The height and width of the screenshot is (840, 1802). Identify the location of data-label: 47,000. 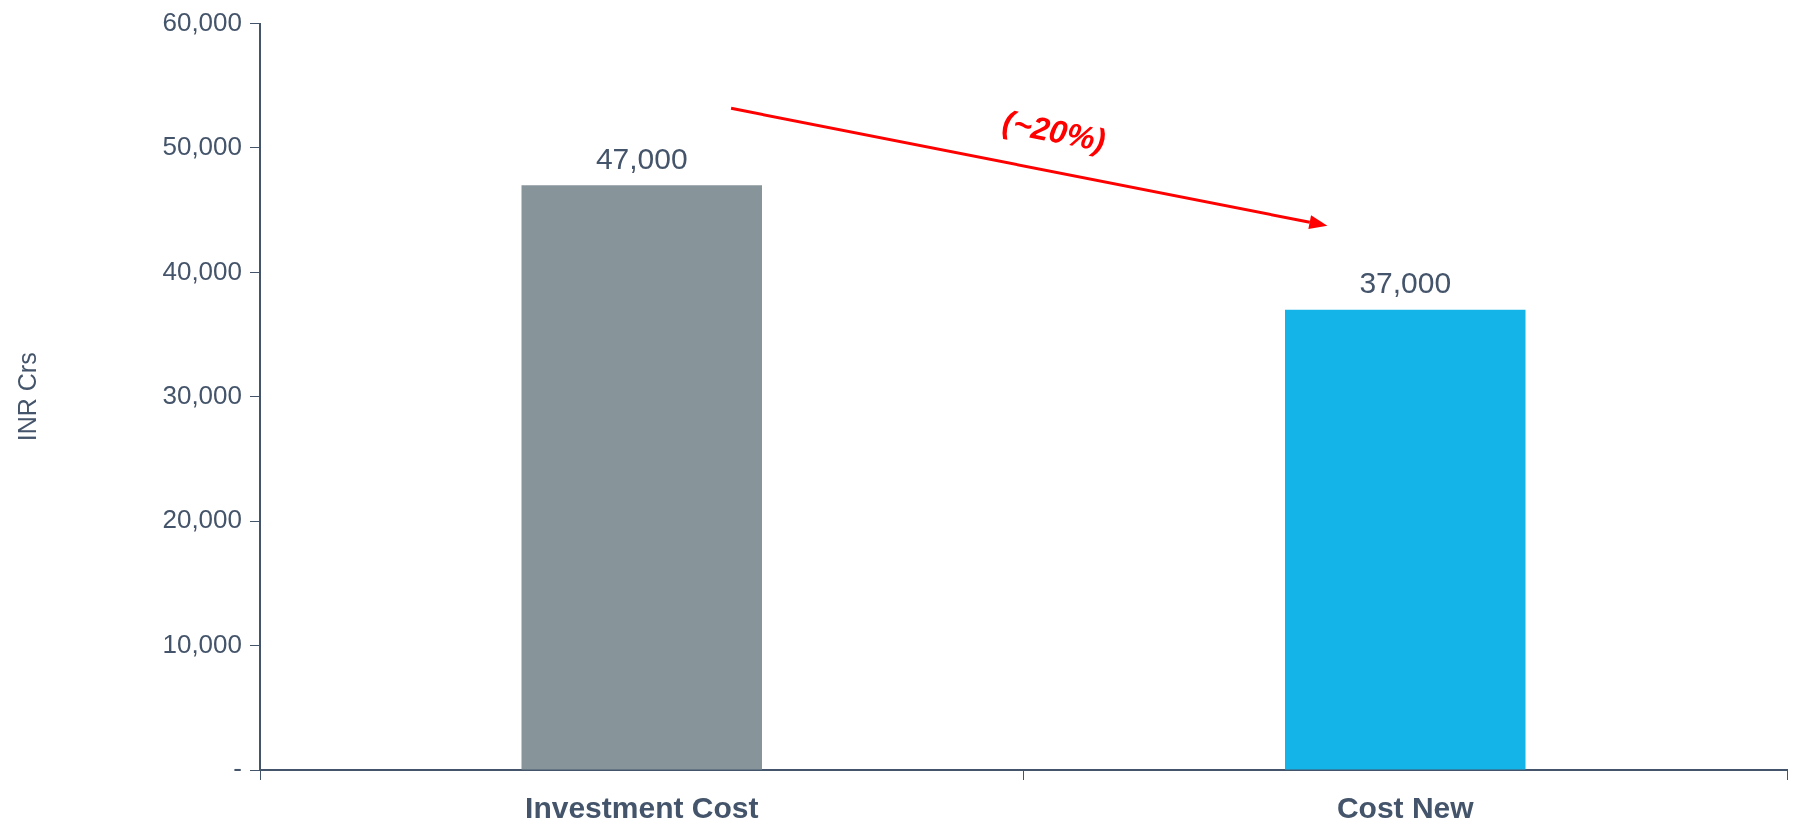
(641, 158).